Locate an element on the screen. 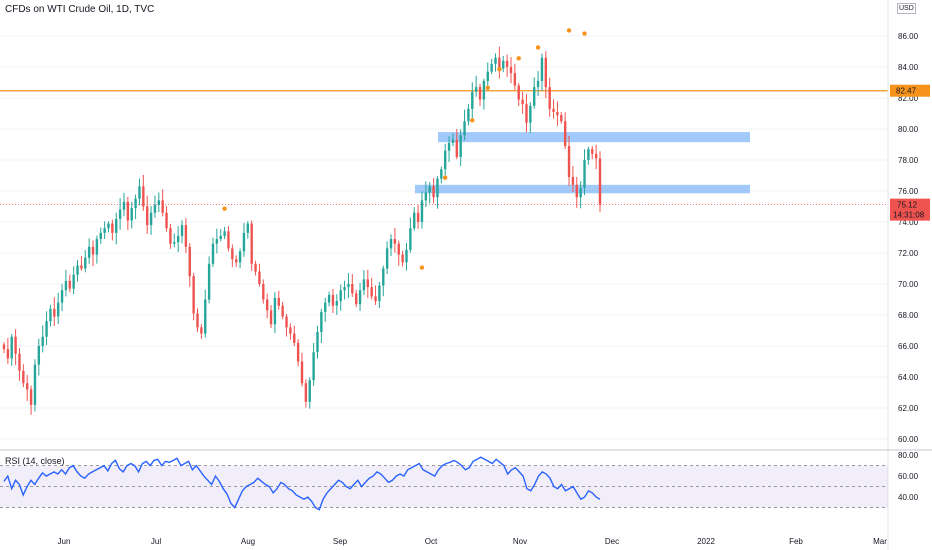  price-label-bg is located at coordinates (910, 209).